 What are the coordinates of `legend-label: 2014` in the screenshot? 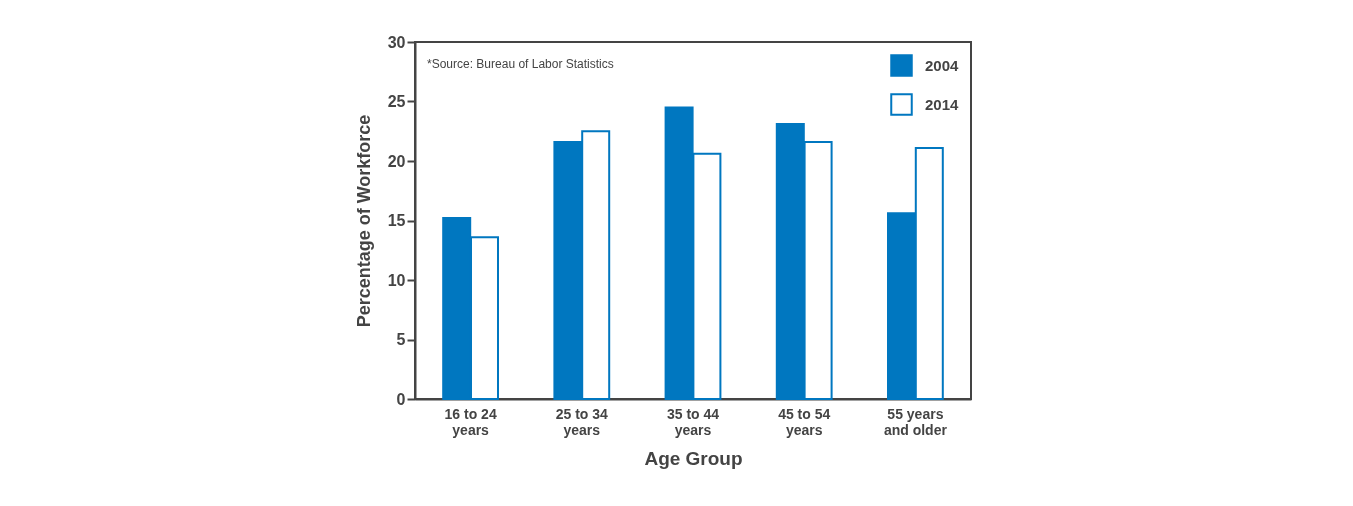 It's located at (942, 104).